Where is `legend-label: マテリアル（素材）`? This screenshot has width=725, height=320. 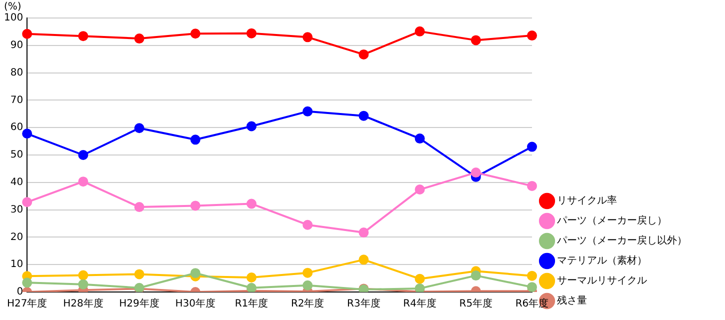 legend-label: マテリアル（素材） is located at coordinates (602, 260).